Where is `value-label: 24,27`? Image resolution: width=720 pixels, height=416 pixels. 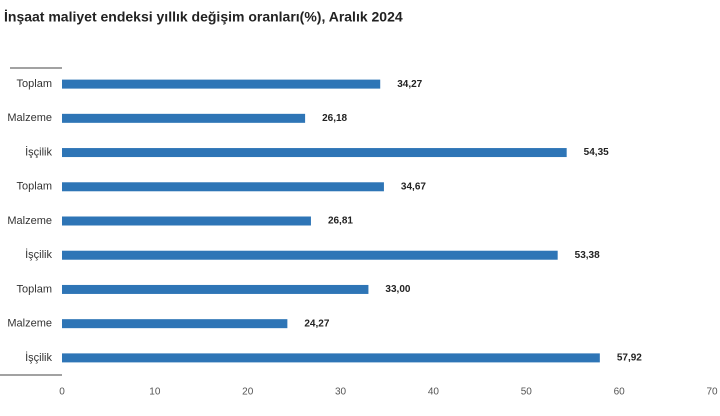 value-label: 24,27 is located at coordinates (316, 323).